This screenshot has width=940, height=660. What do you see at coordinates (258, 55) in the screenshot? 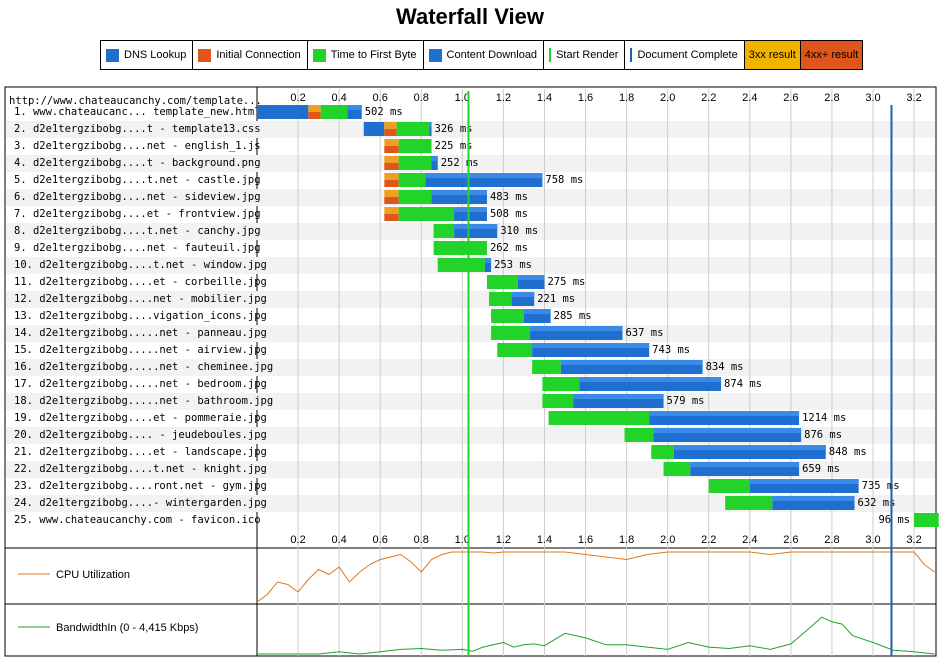
I see `legend-label: Initial Connection` at bounding box center [258, 55].